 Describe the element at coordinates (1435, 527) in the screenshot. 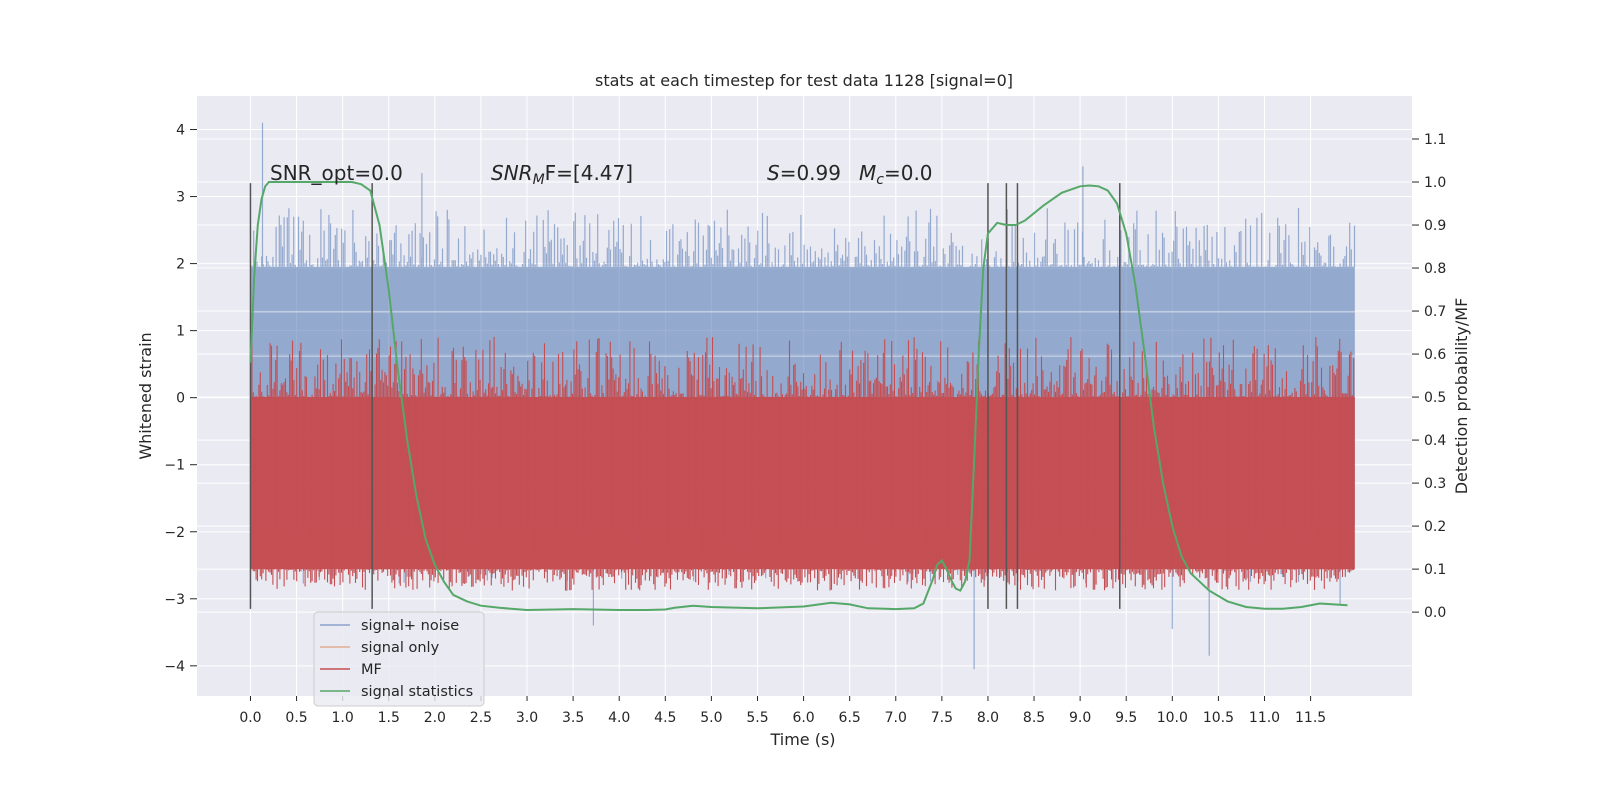

I see `y-tick-label-right: 0.2` at that location.